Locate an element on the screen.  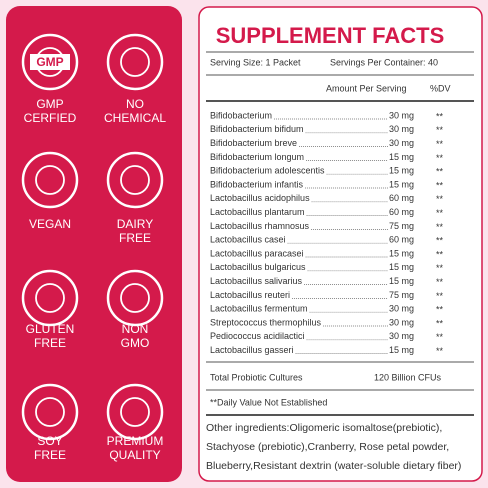
badge-label: DAIRY is located at coordinates (135, 224).